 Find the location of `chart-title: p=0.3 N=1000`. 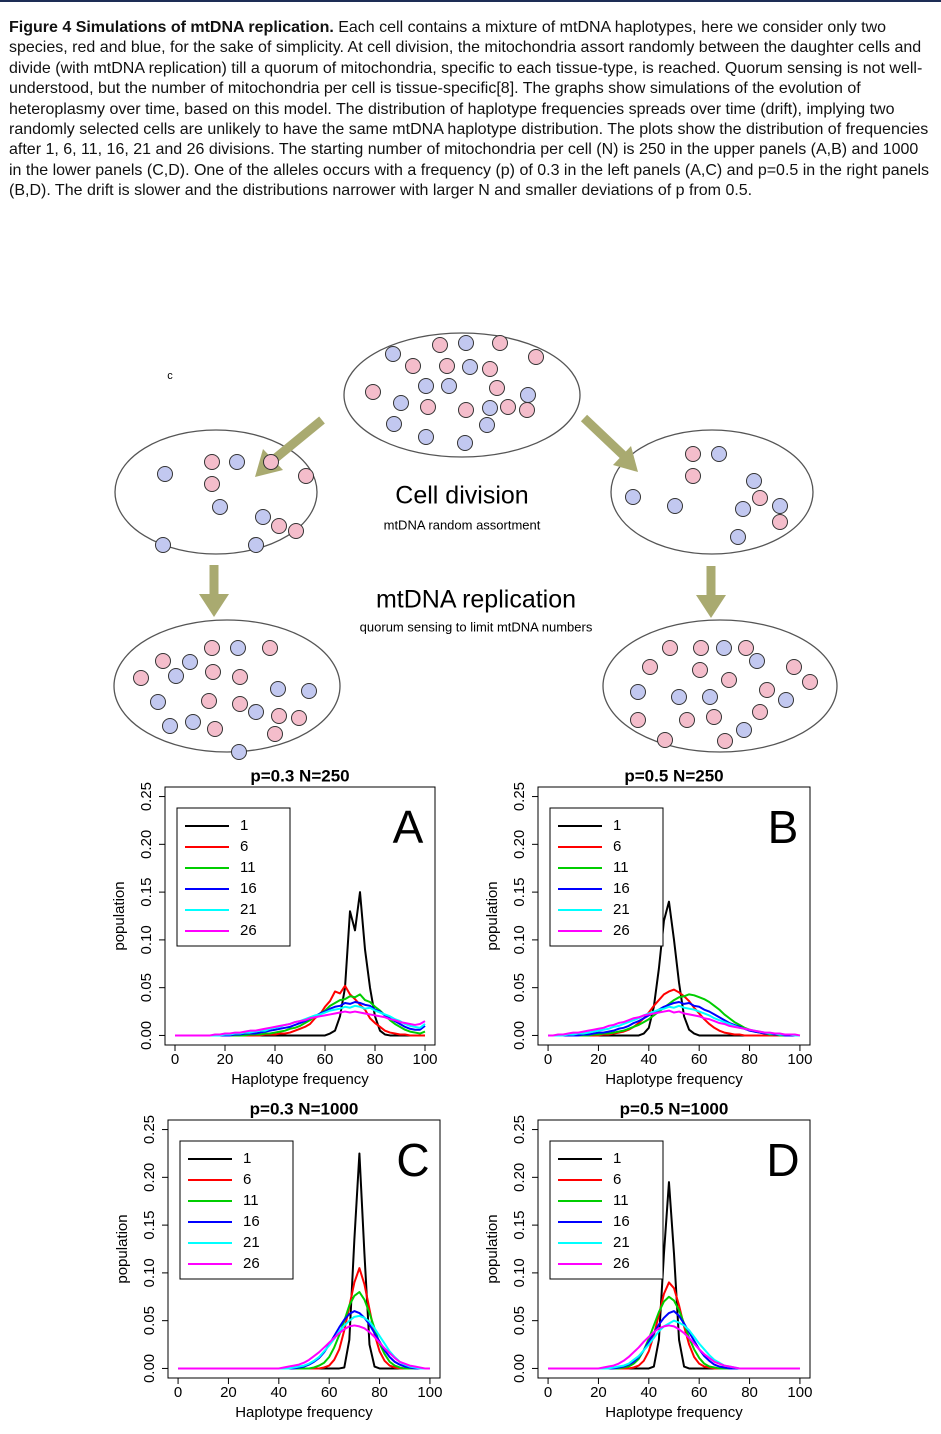

chart-title: p=0.3 N=1000 is located at coordinates (304, 1108).